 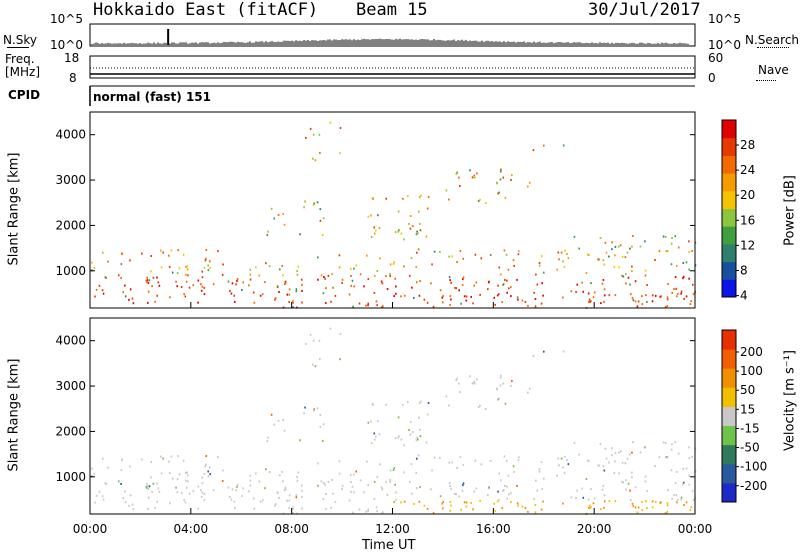 I want to click on colorbar-swatch, so click(x=729, y=199).